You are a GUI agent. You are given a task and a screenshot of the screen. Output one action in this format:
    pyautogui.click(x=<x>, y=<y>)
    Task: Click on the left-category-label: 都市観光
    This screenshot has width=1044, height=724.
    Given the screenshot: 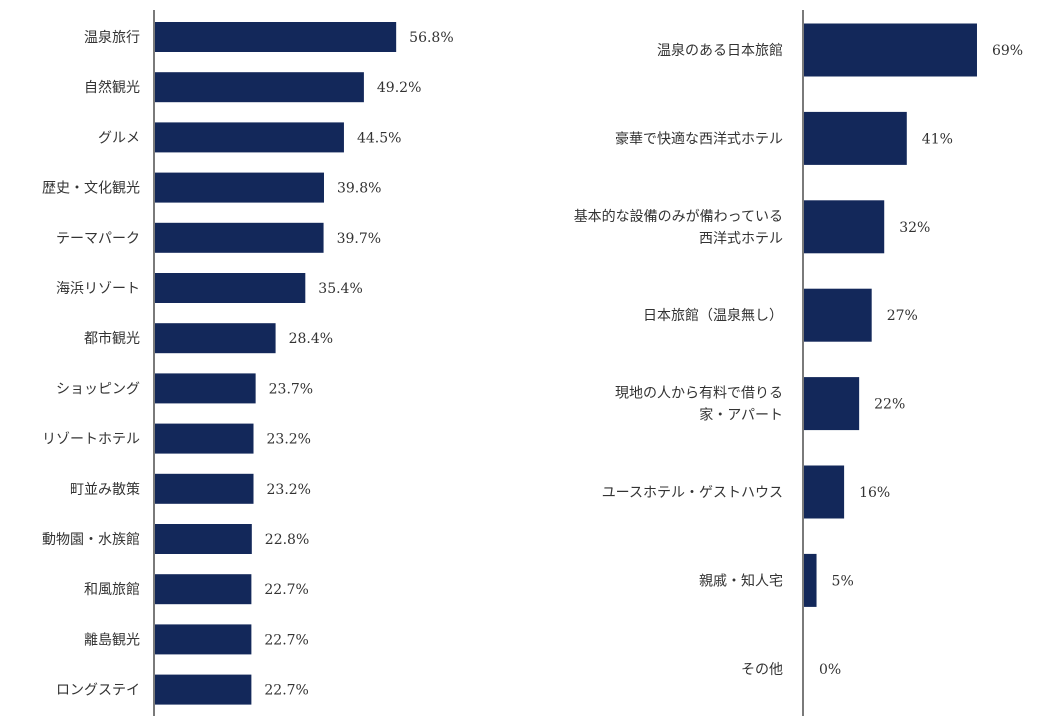 What is the action you would take?
    pyautogui.click(x=112, y=338)
    